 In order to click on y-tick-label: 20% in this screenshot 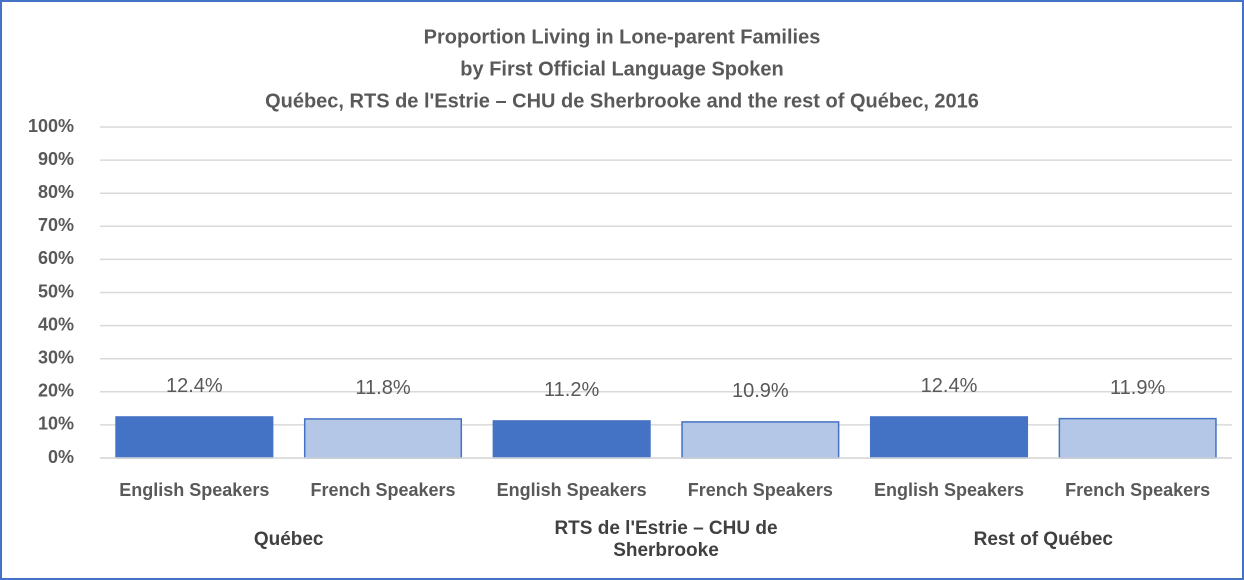, I will do `click(56, 391)`.